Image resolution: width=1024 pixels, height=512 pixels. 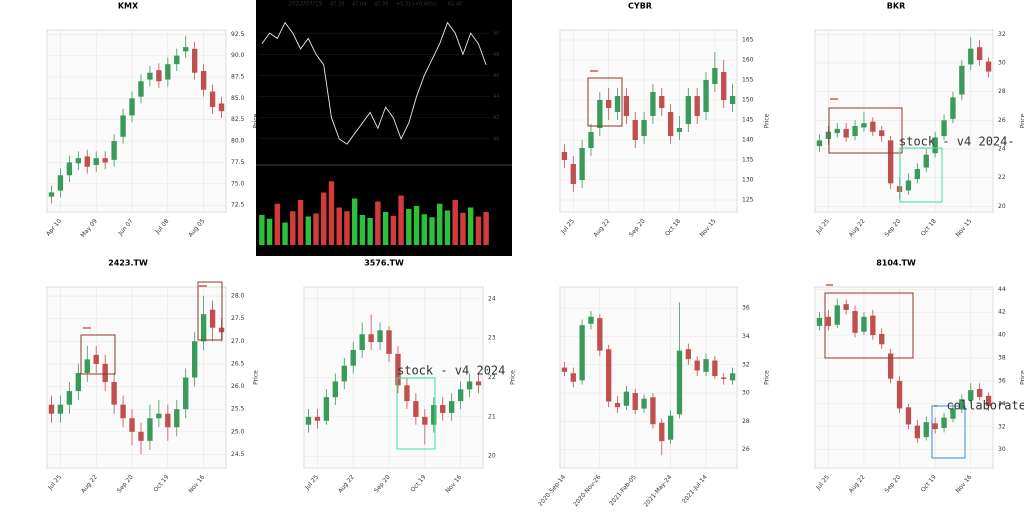 What do you see at coordinates (126, 228) in the screenshot?
I see `x-tick-label: Jun 07` at bounding box center [126, 228].